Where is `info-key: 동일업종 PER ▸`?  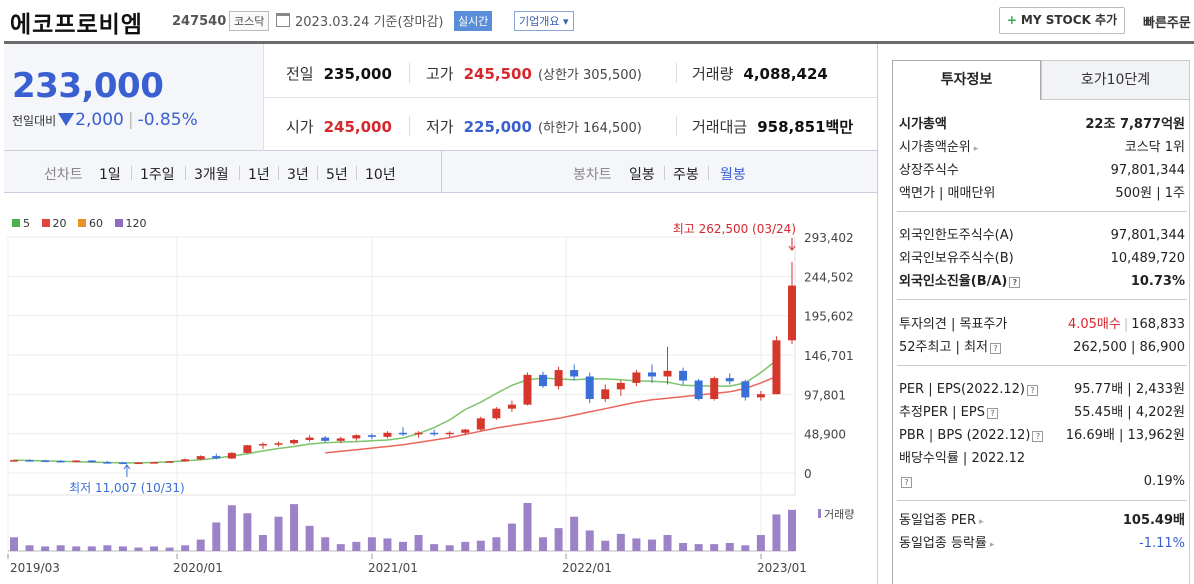 info-key: 동일업종 PER ▸ is located at coordinates (941, 521).